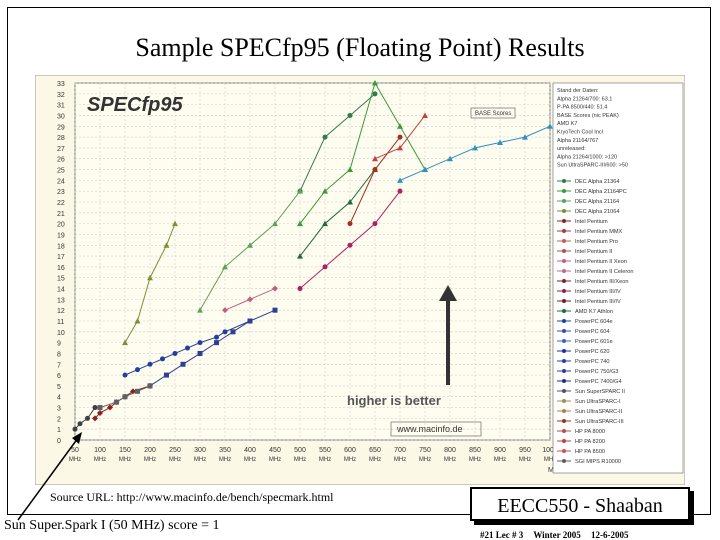  Describe the element at coordinates (61, 106) in the screenshot. I see `y-tick-label: 31` at that location.